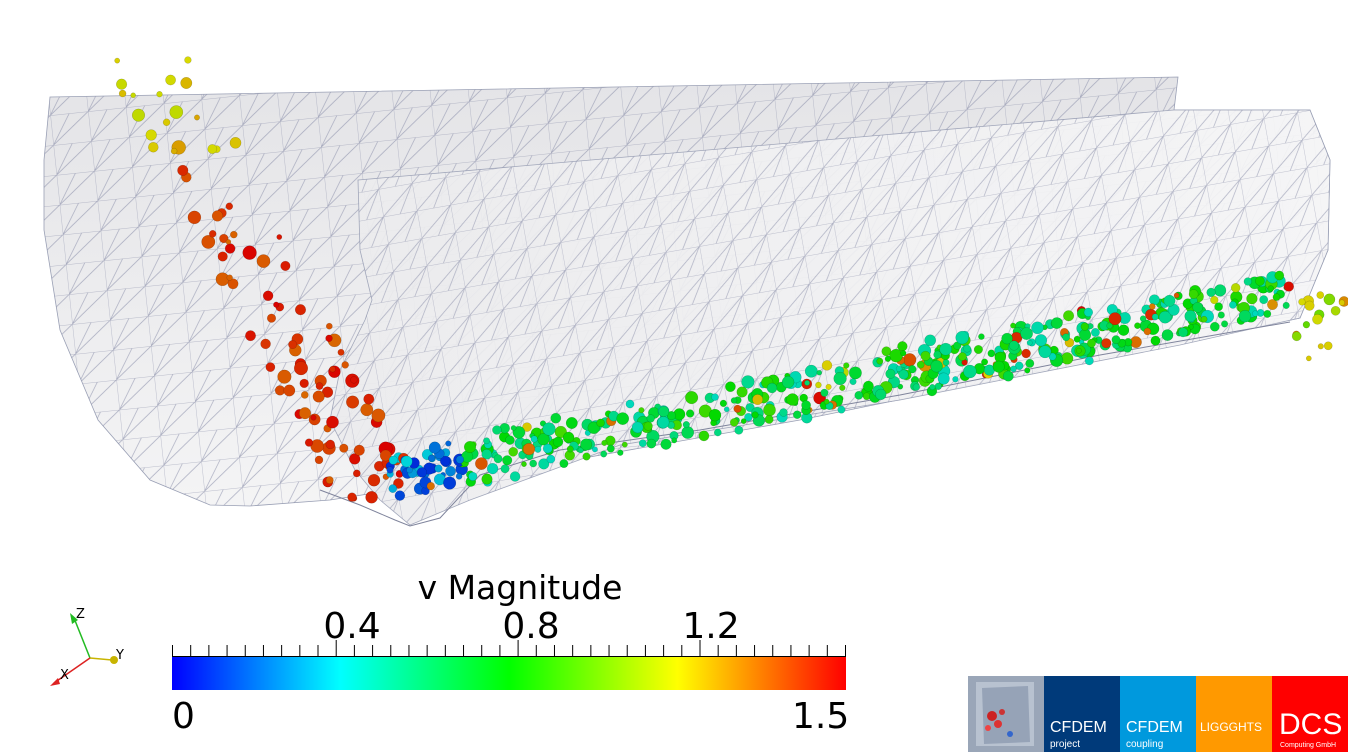 The image size is (1348, 752). What do you see at coordinates (1006, 714) in the screenshot?
I see `simulation-thumbnail` at bounding box center [1006, 714].